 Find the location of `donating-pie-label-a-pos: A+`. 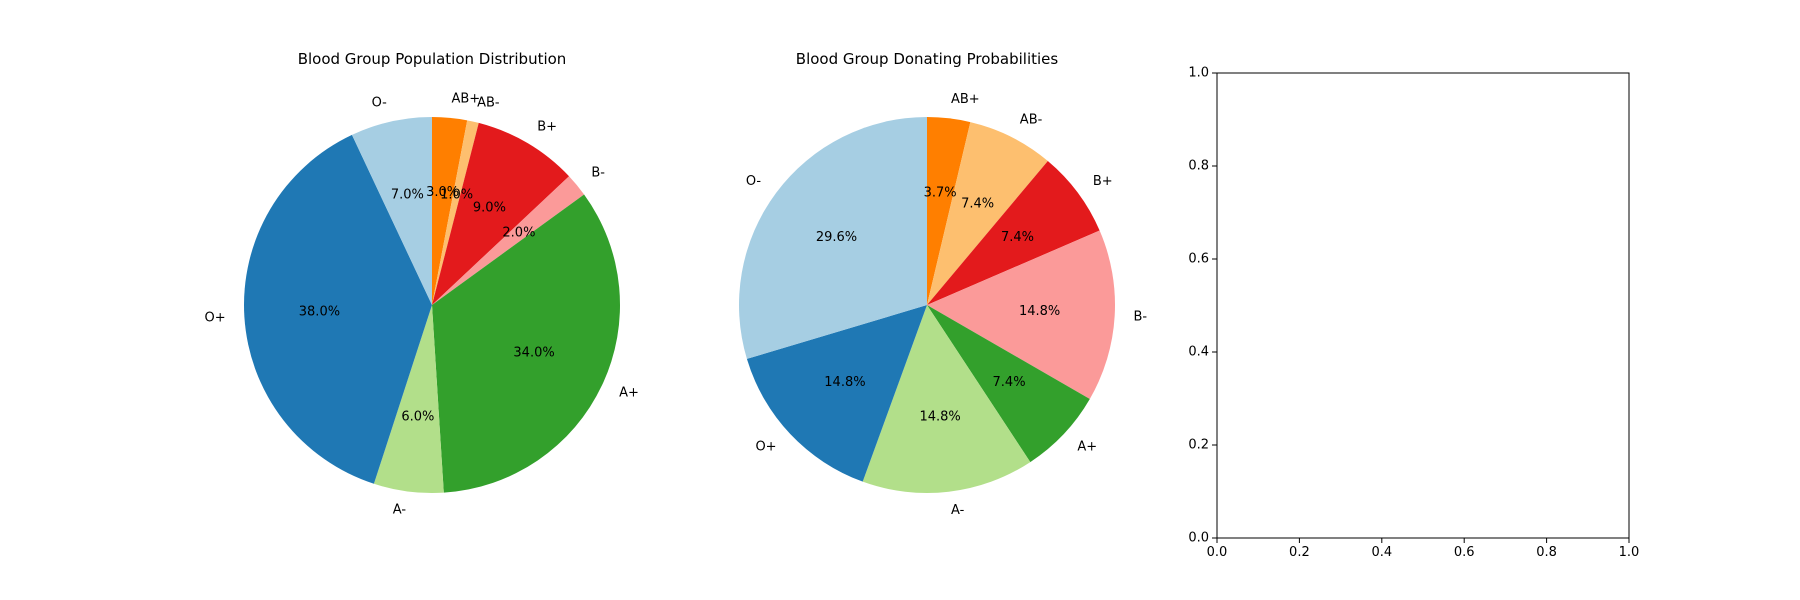

donating-pie-label-a-pos: A+ is located at coordinates (1087, 446).